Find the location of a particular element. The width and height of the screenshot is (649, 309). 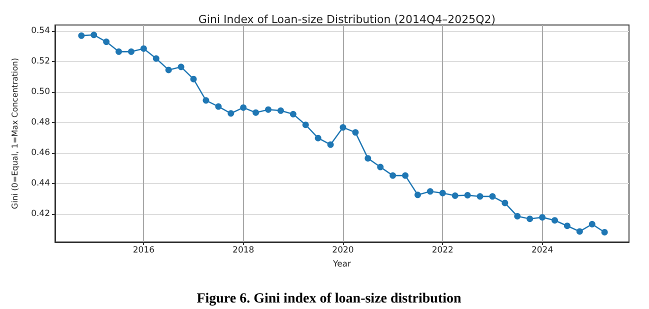

chart-title: Gini Index of Loan-size Distribution (2014Q4–2025Q2) is located at coordinates (347, 19).